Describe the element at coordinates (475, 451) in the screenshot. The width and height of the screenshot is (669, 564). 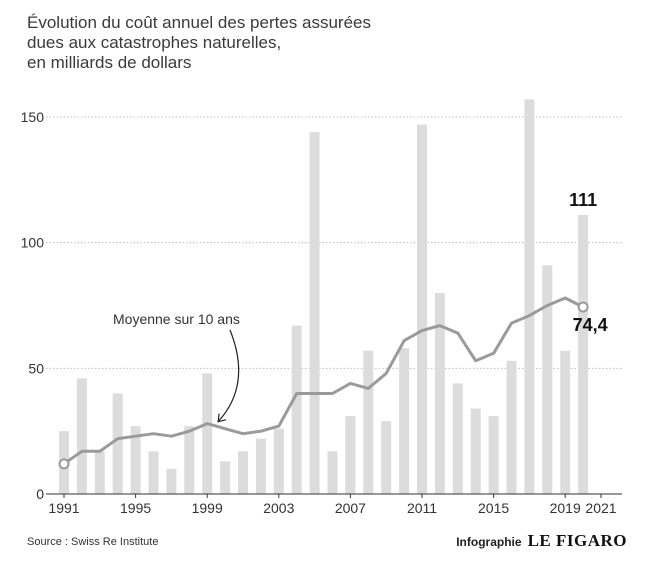
I see `bar-2014` at that location.